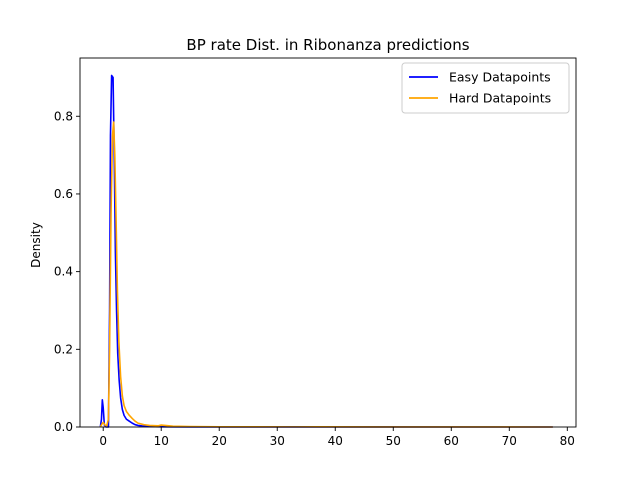 This screenshot has width=640, height=480. I want to click on legend-label-1: Easy Datapoints, so click(500, 77).